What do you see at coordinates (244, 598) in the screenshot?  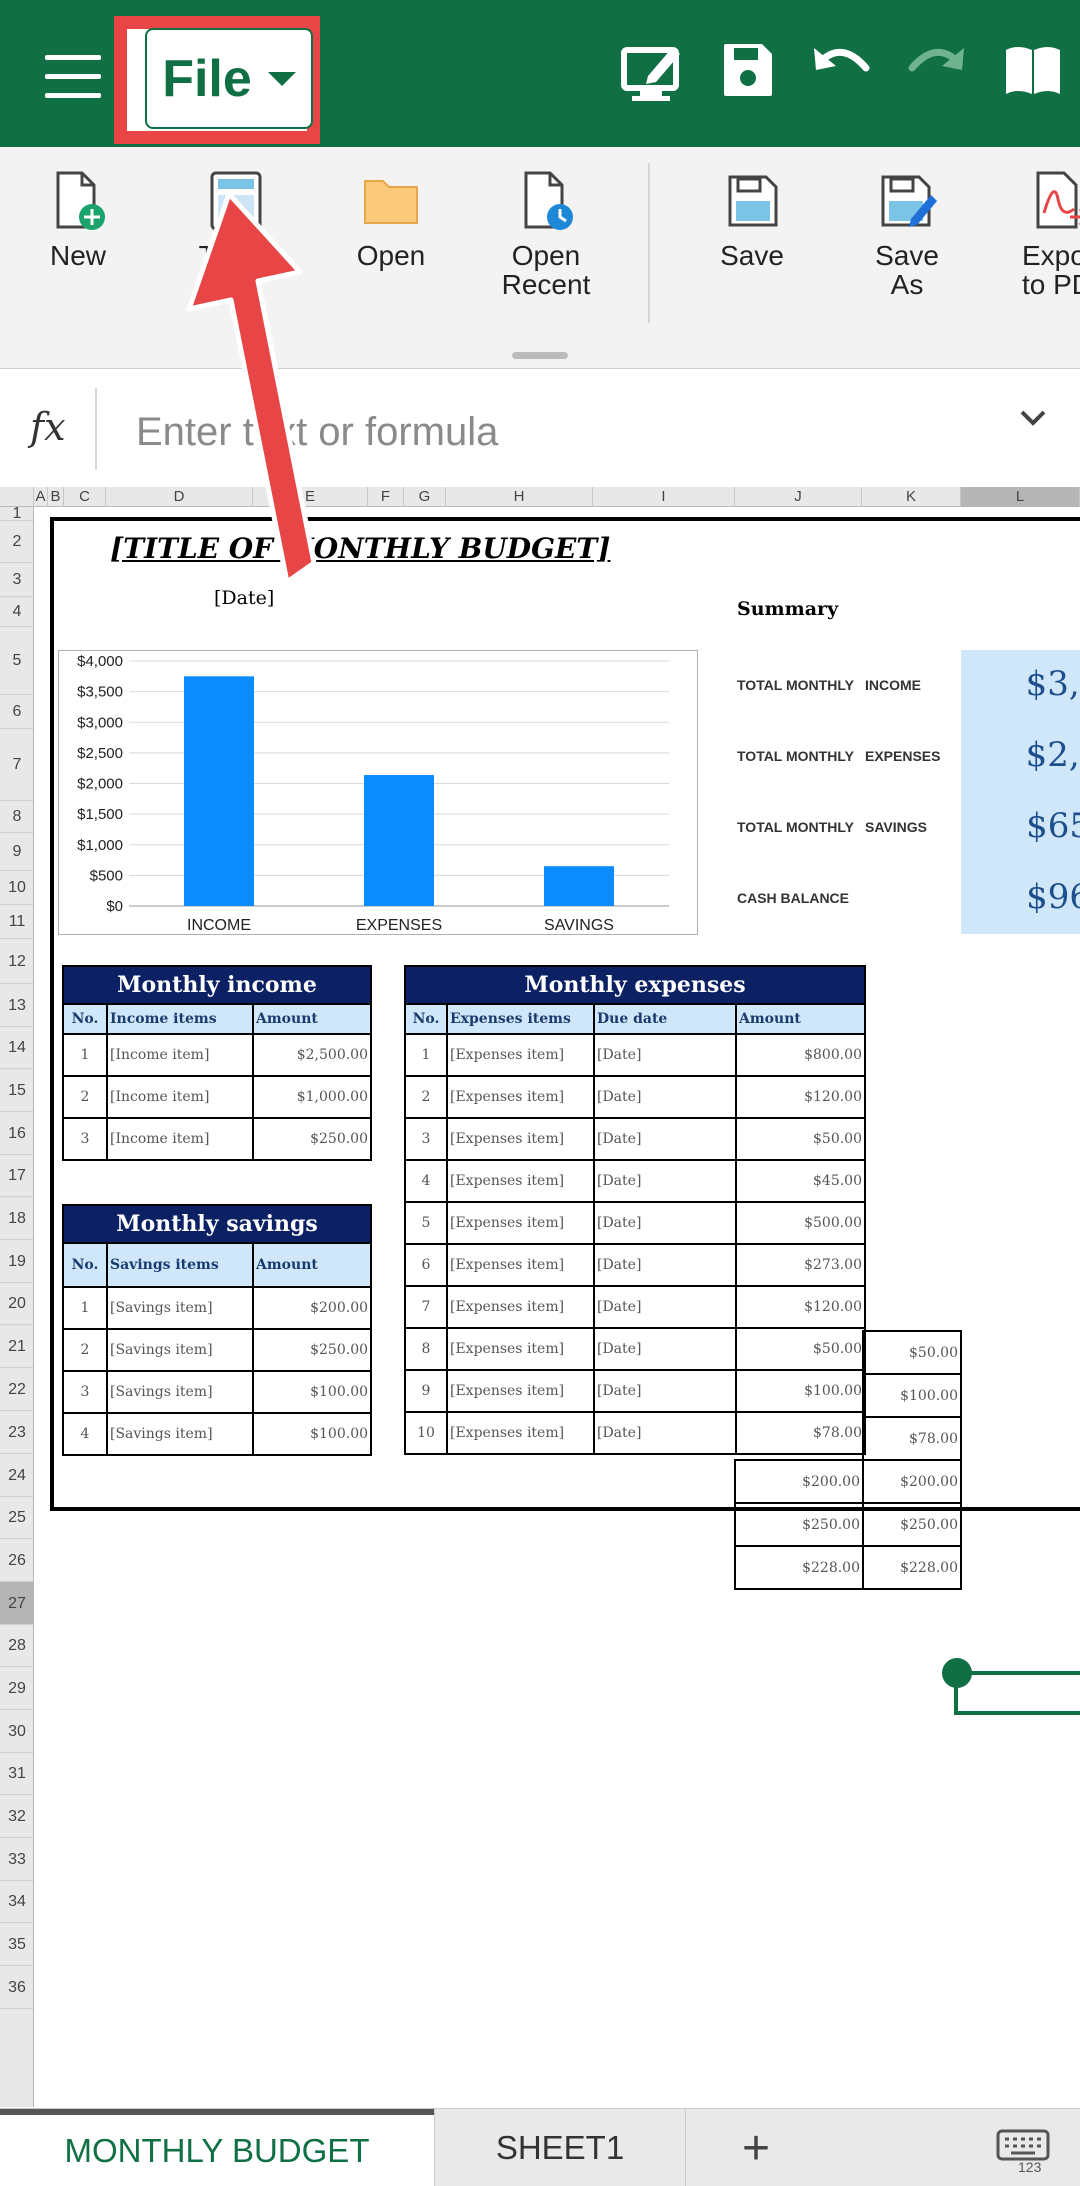 I see `budget-date: [Date]` at bounding box center [244, 598].